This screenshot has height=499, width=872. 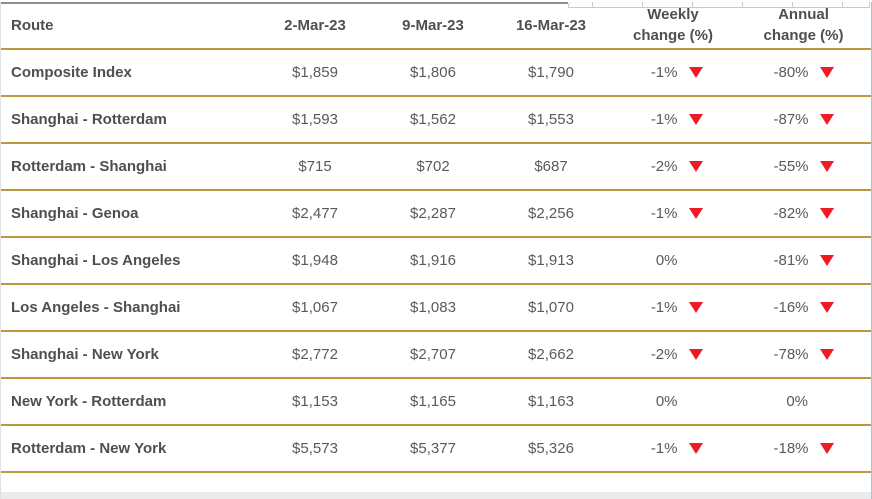 I want to click on column-header-date-3: 16-Mar-23, so click(x=551, y=26).